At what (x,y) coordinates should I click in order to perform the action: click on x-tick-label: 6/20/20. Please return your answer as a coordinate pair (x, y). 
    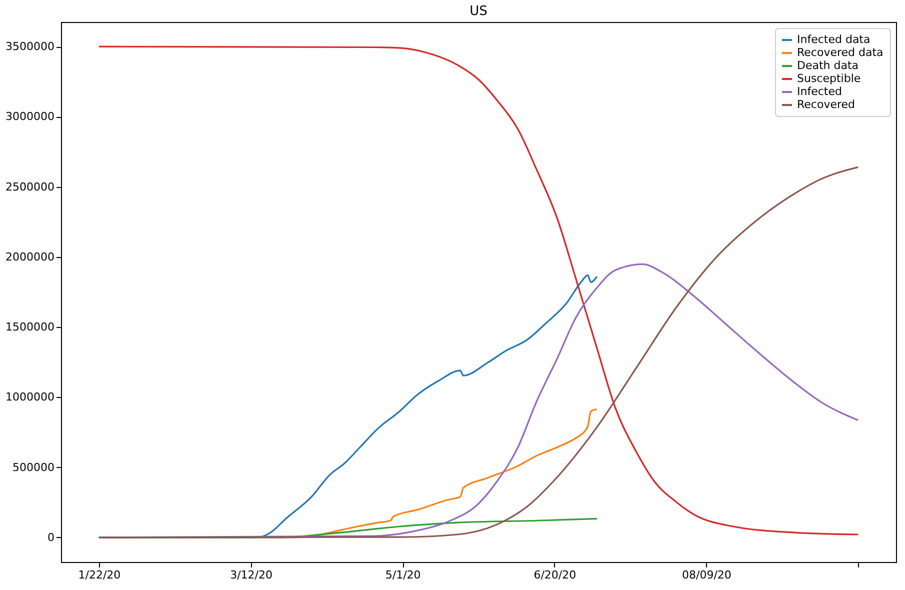
    Looking at the image, I should click on (555, 575).